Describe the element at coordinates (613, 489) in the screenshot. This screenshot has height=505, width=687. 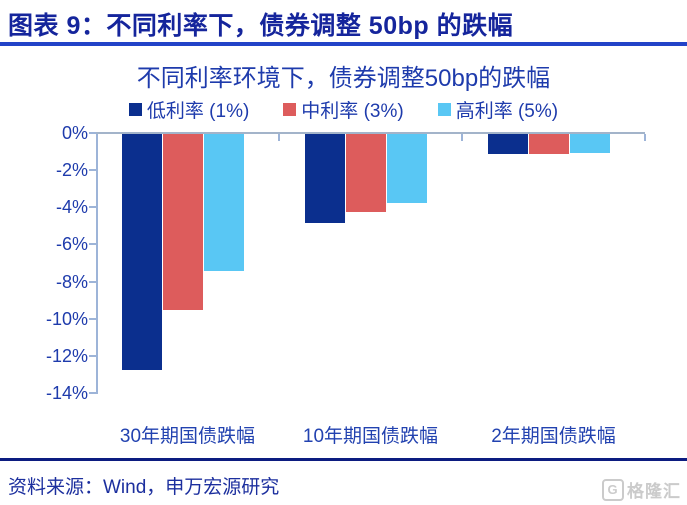
I see `gelonghui-G-icon: G` at that location.